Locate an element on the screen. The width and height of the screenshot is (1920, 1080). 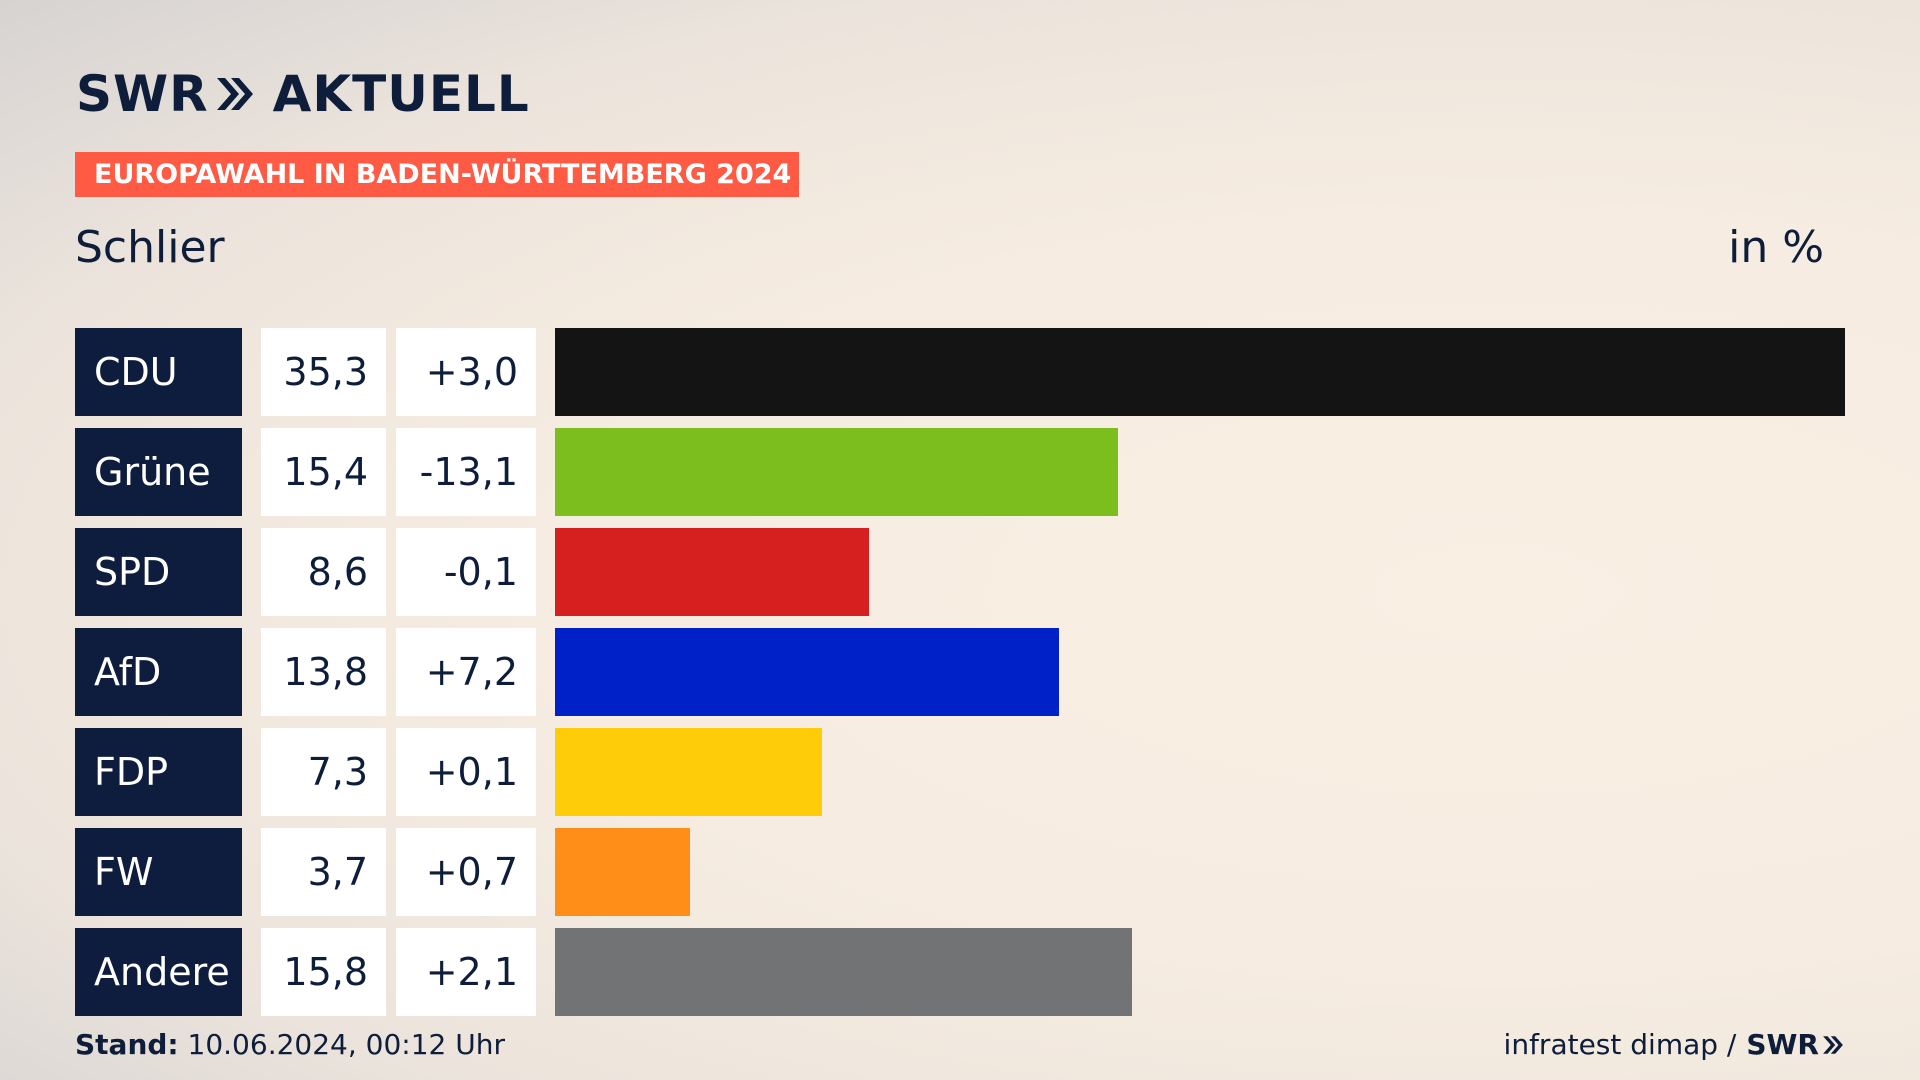
percentage-value: 15,8 is located at coordinates (323, 972).